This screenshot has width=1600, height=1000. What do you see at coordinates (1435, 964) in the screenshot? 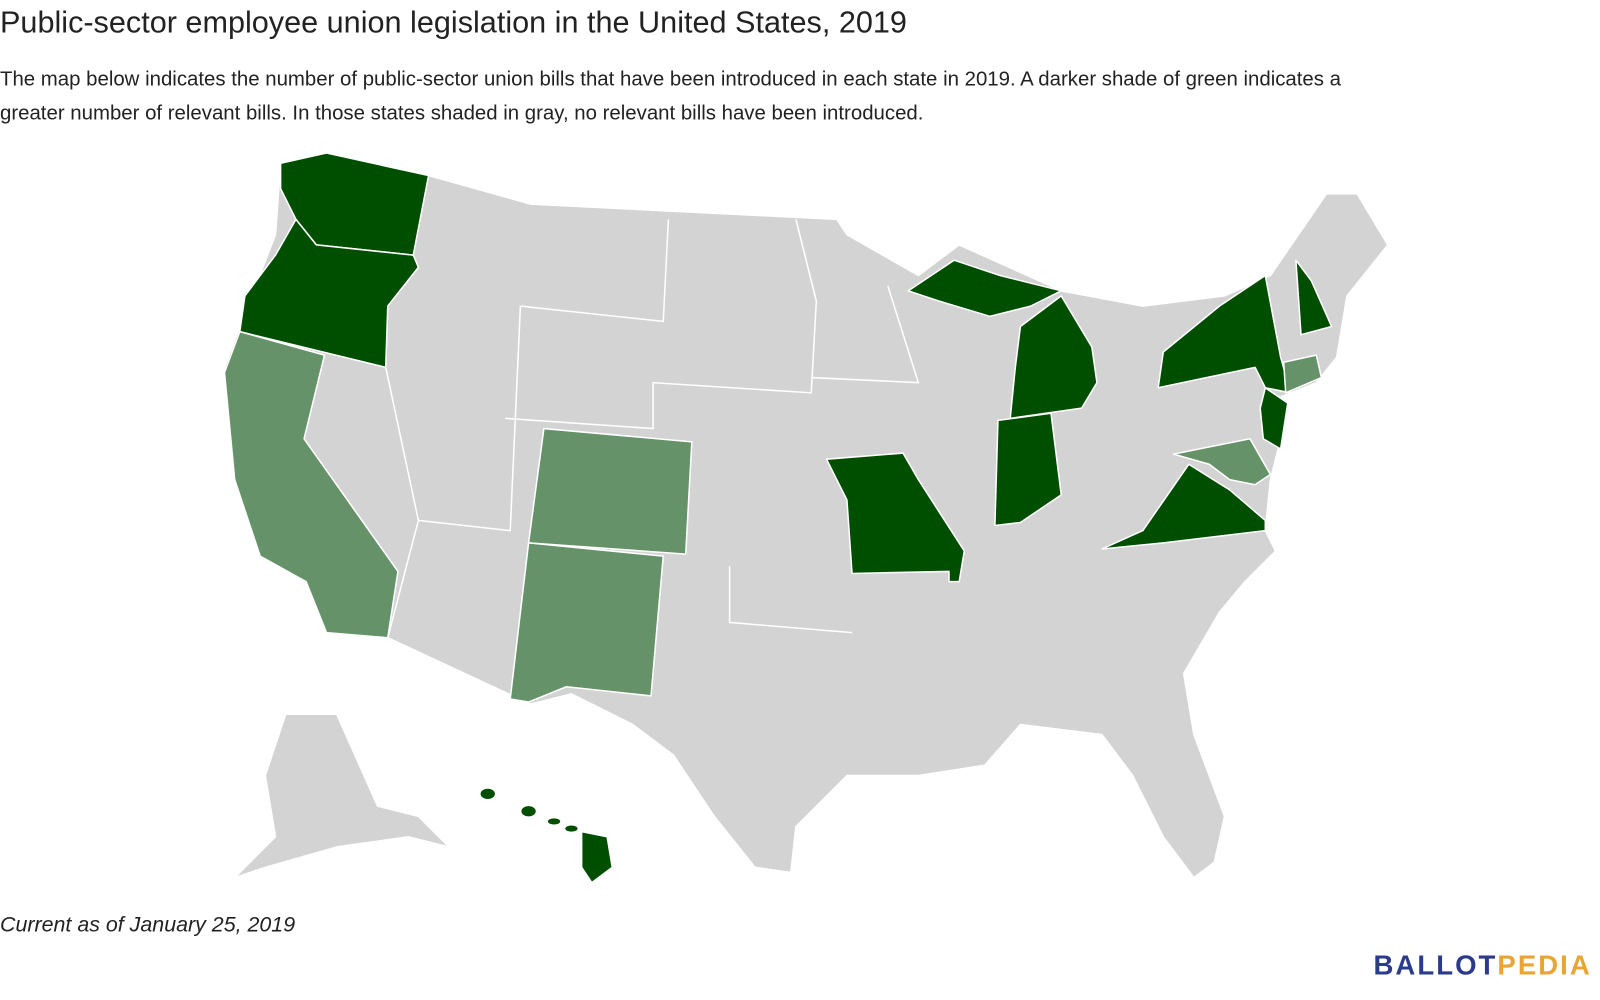
I see `logo-part: BALLOT` at bounding box center [1435, 964].